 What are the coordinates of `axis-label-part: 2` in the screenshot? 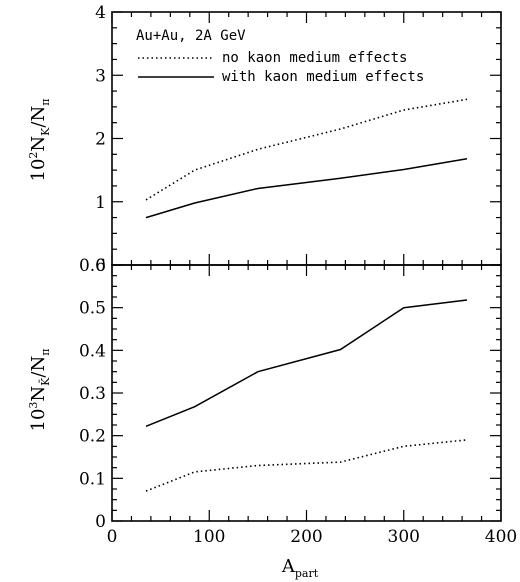 It's located at (33, 155).